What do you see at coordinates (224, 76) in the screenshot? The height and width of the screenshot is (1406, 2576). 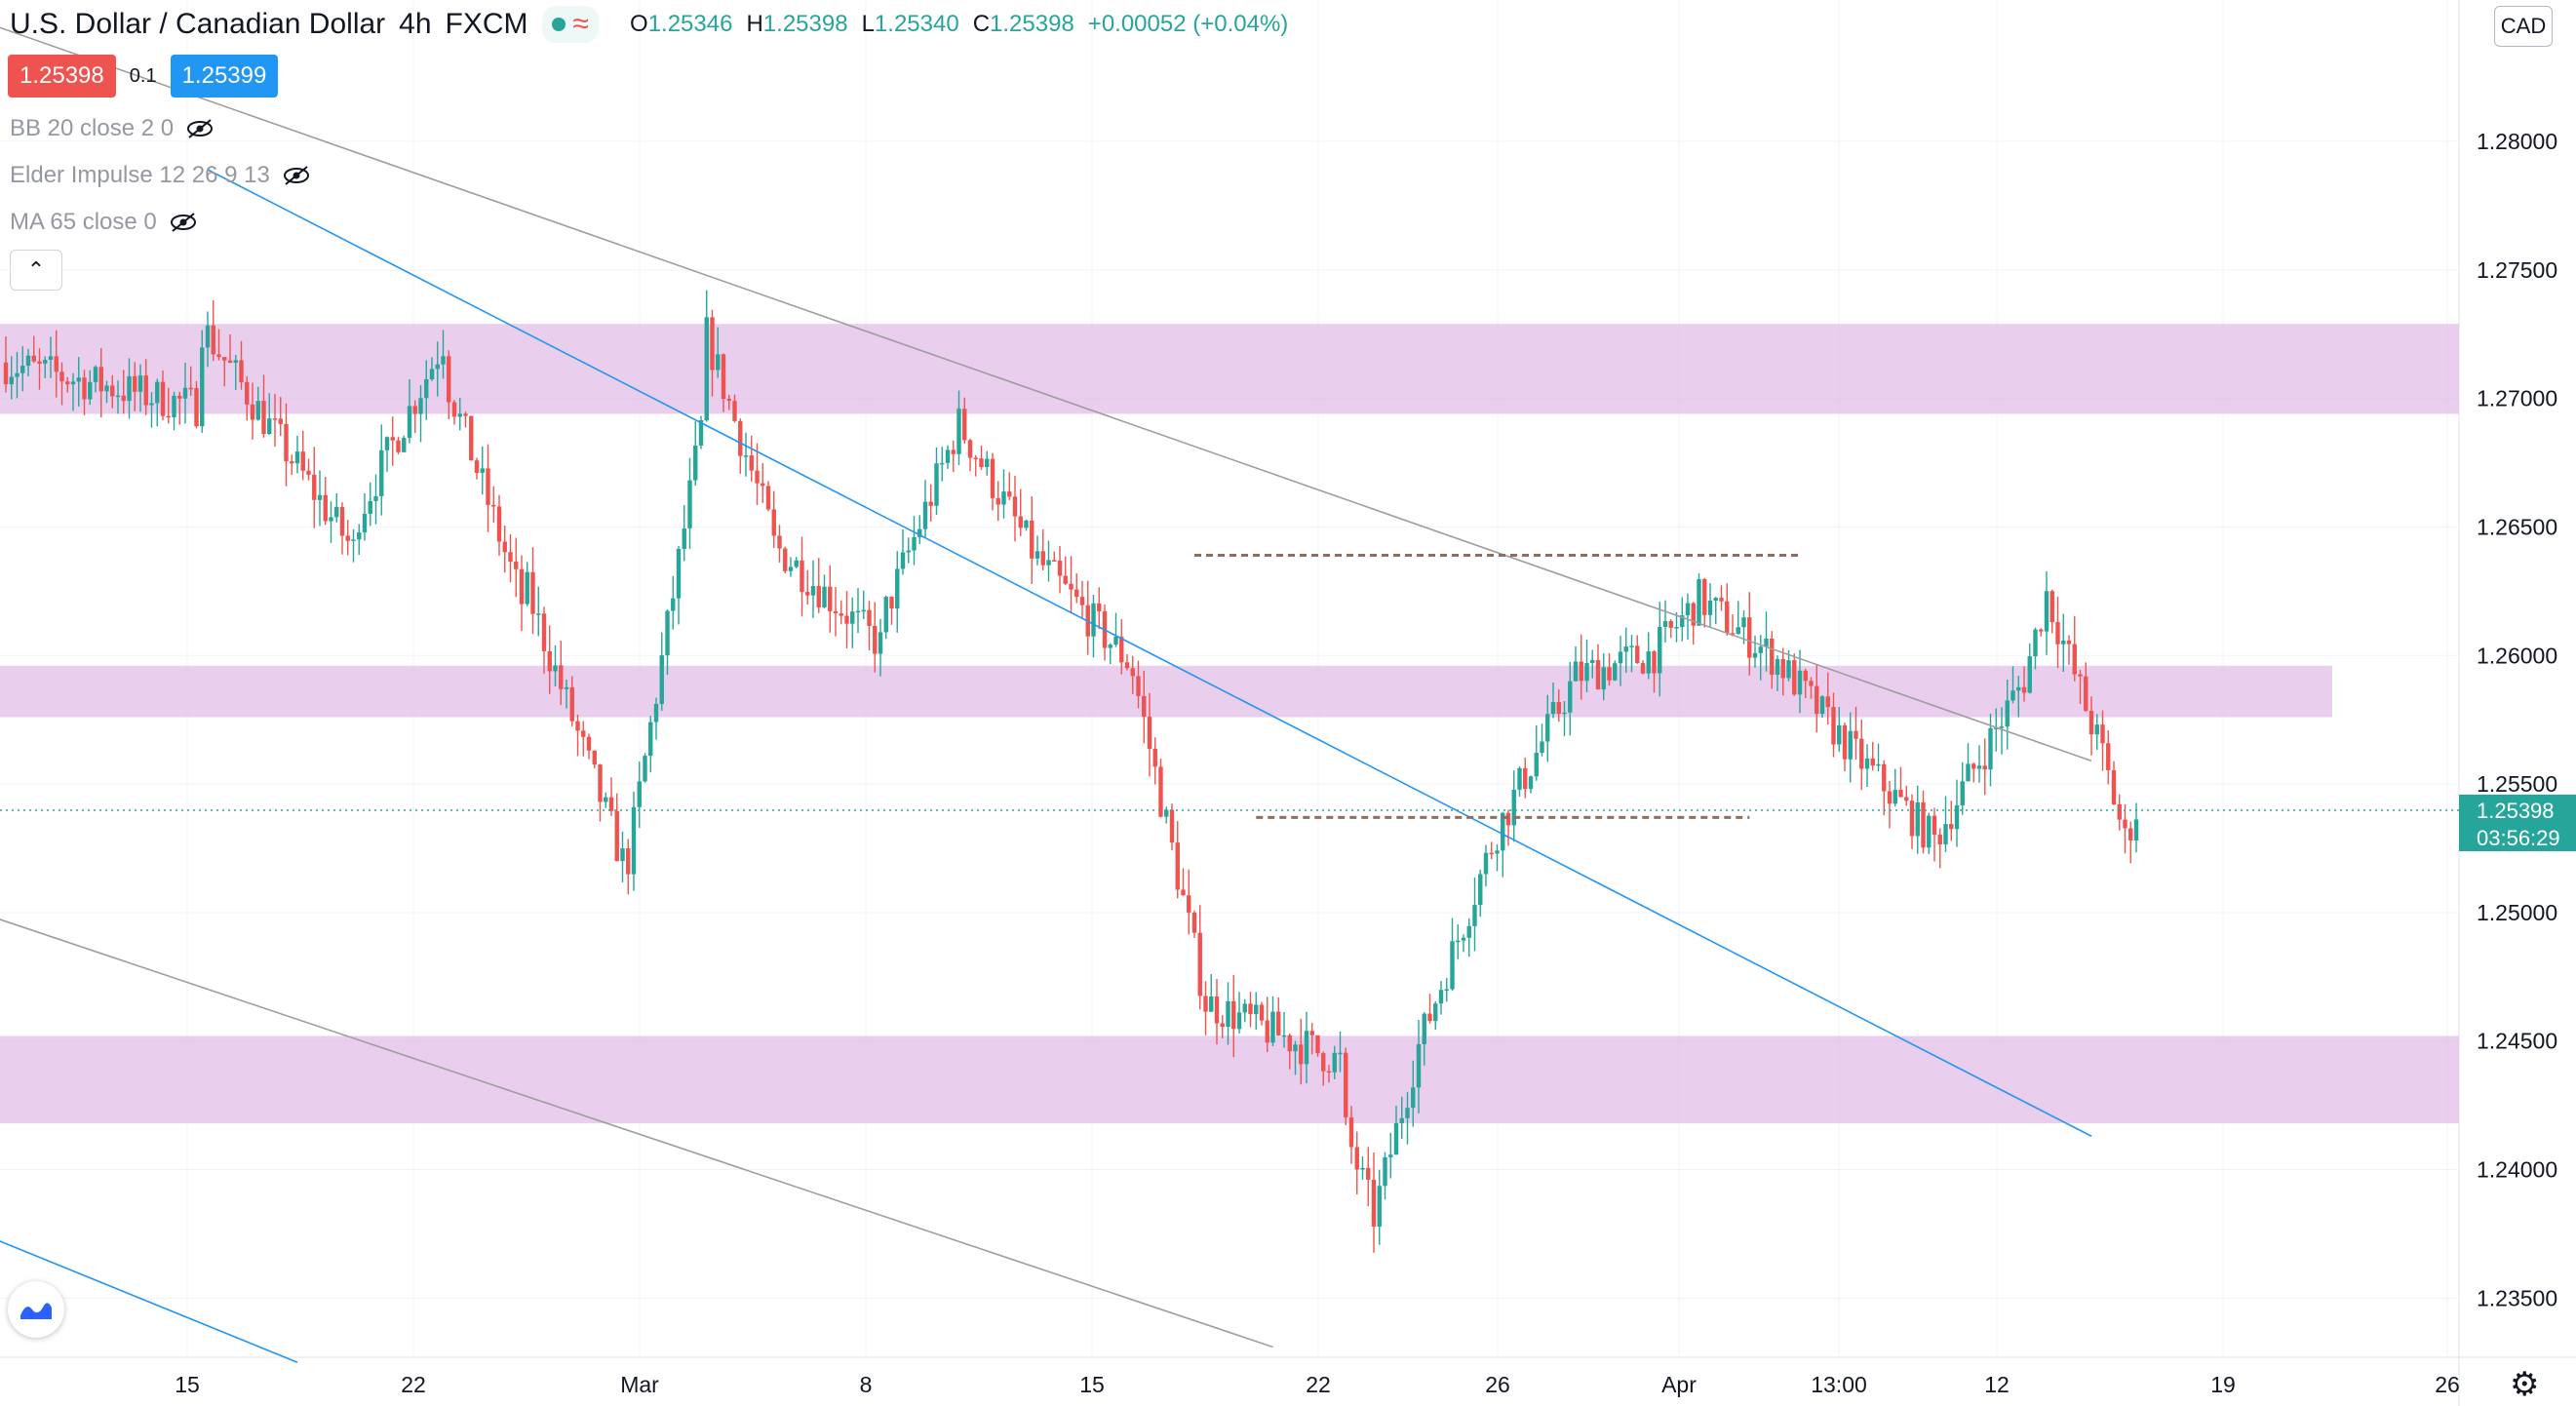 I see `buy-price-button: 1.25399` at bounding box center [224, 76].